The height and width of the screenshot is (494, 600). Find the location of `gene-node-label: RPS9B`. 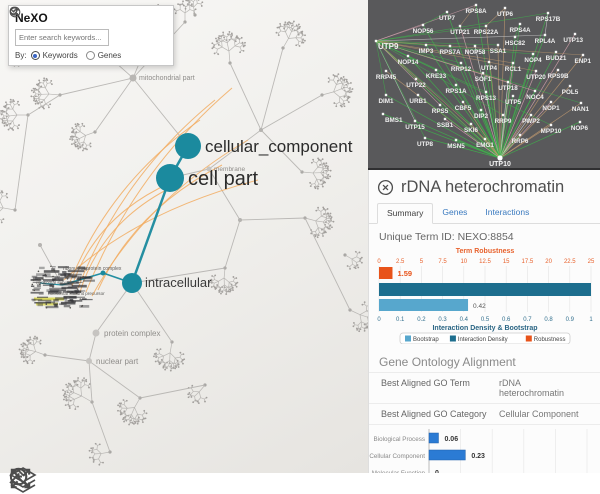

gene-node-label: RPS9B is located at coordinates (558, 76).